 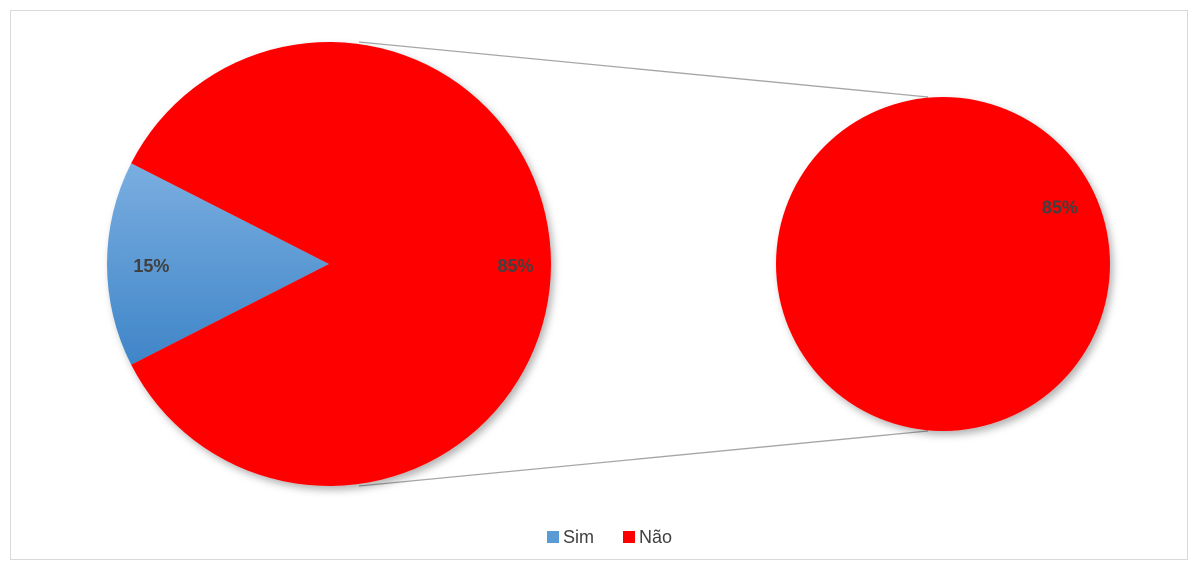 I want to click on legend-label-nao: Não, so click(x=655, y=537).